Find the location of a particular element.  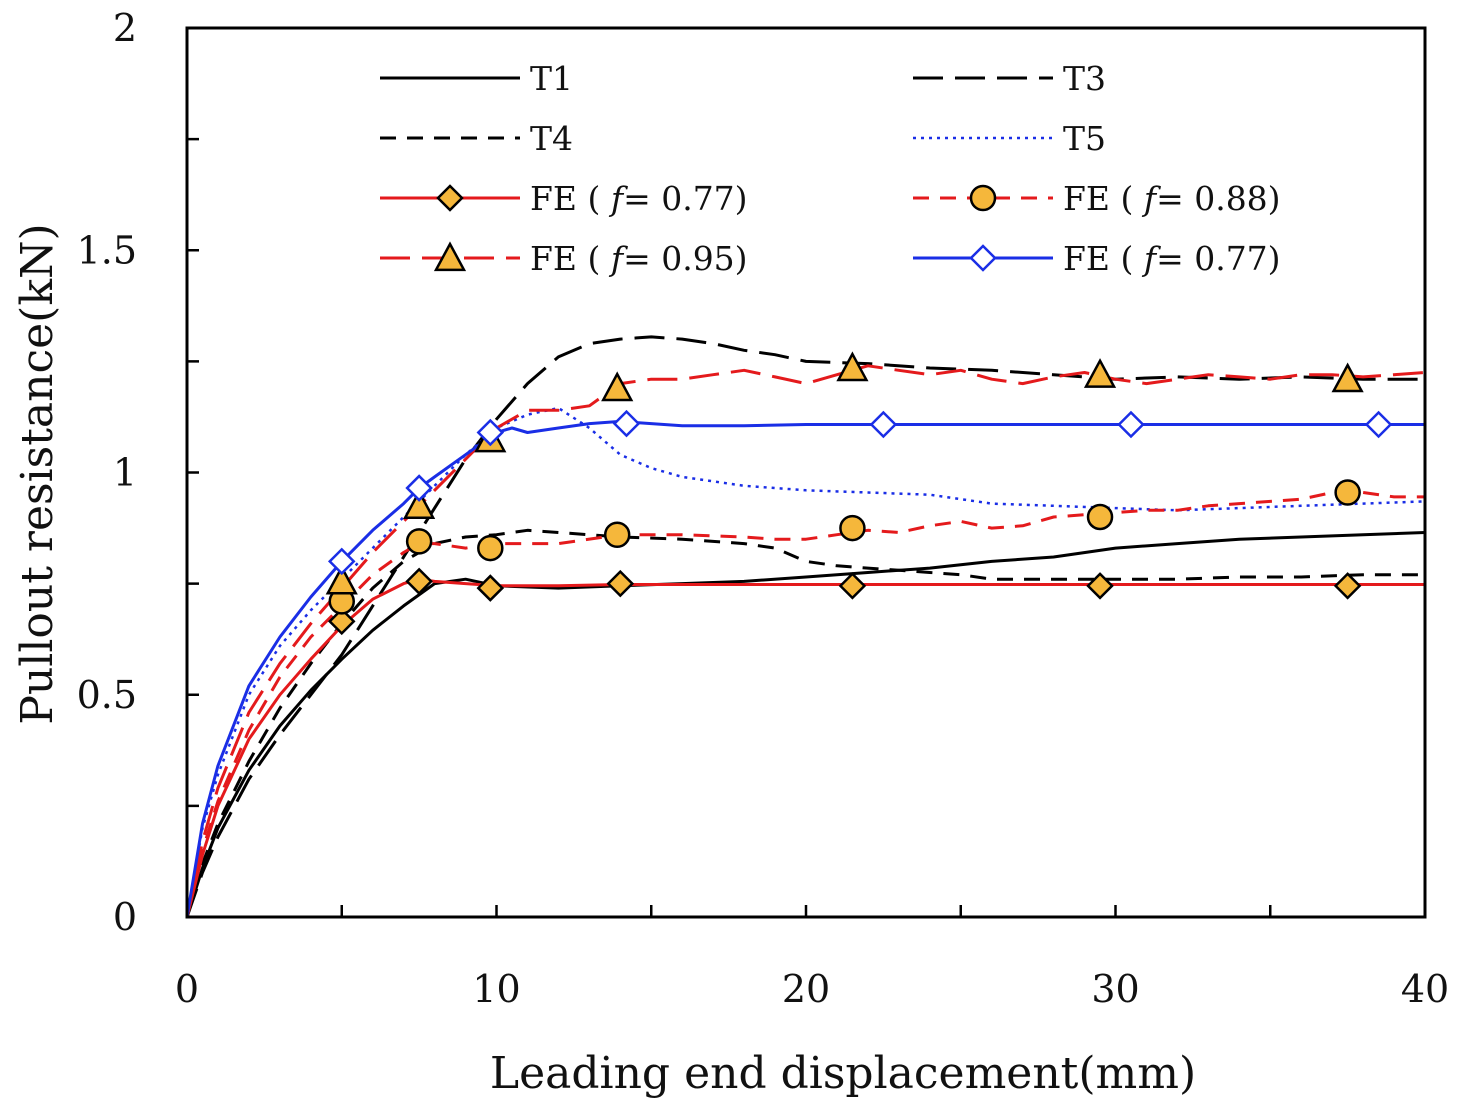

legend-label: T3 is located at coordinates (1084, 78).